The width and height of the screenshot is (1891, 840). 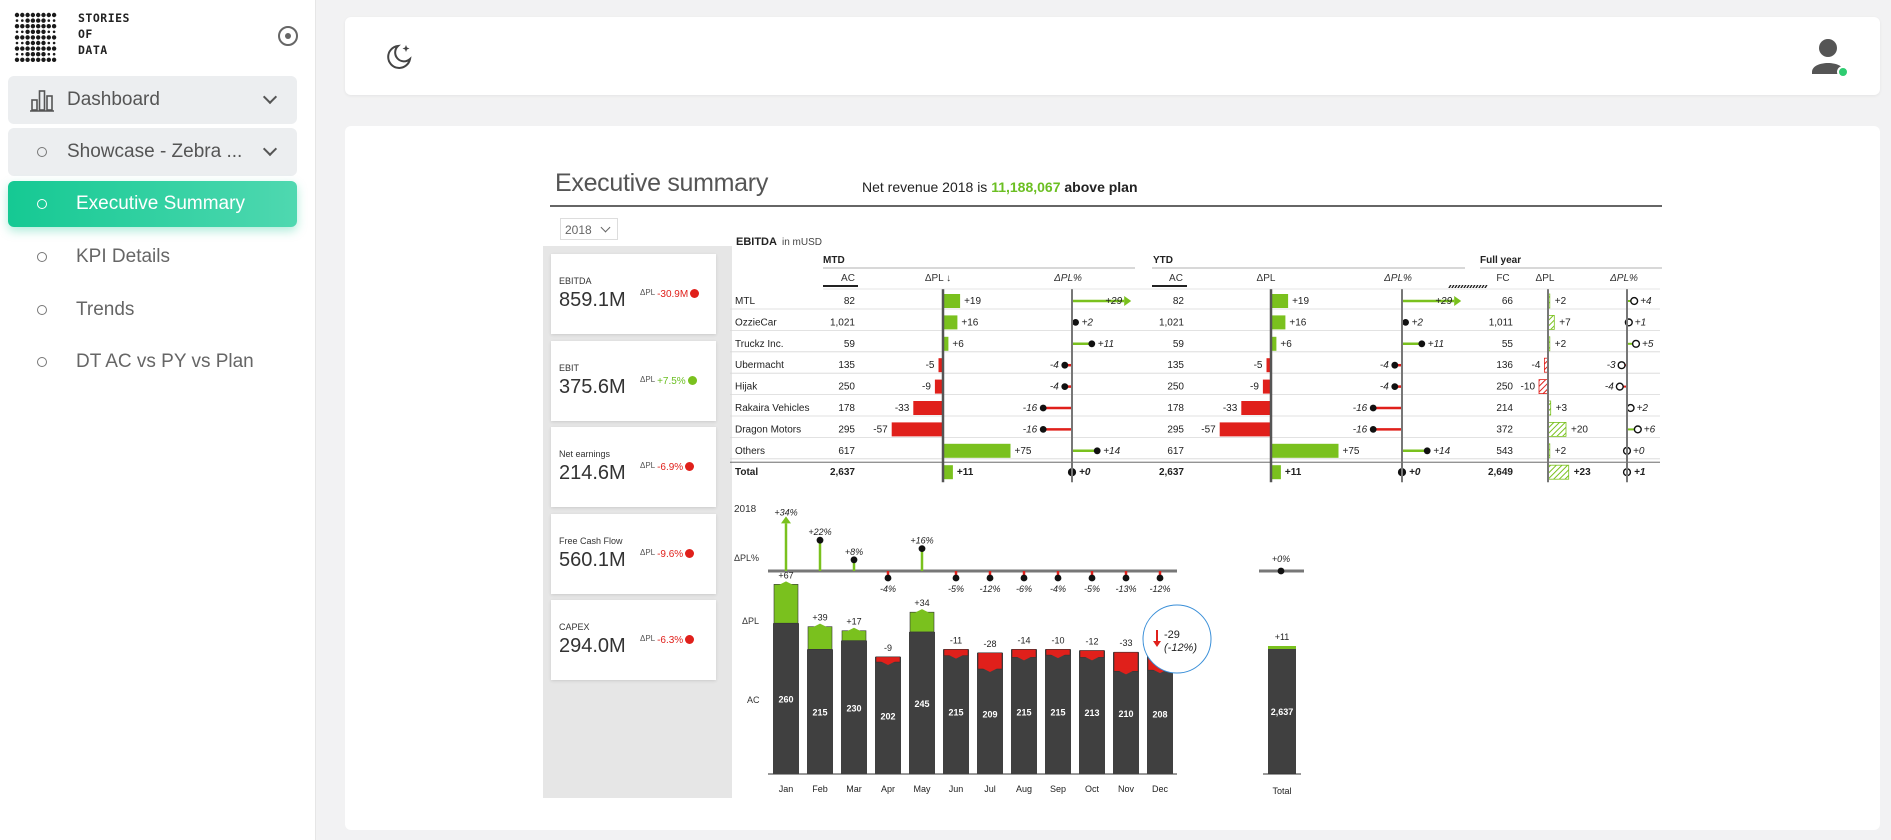 What do you see at coordinates (1195, 323) in the screenshot?
I see `table-row: OzzieCar 1,021 1,021 1,011 +16 +16 +2 +2 +7 +1` at bounding box center [1195, 323].